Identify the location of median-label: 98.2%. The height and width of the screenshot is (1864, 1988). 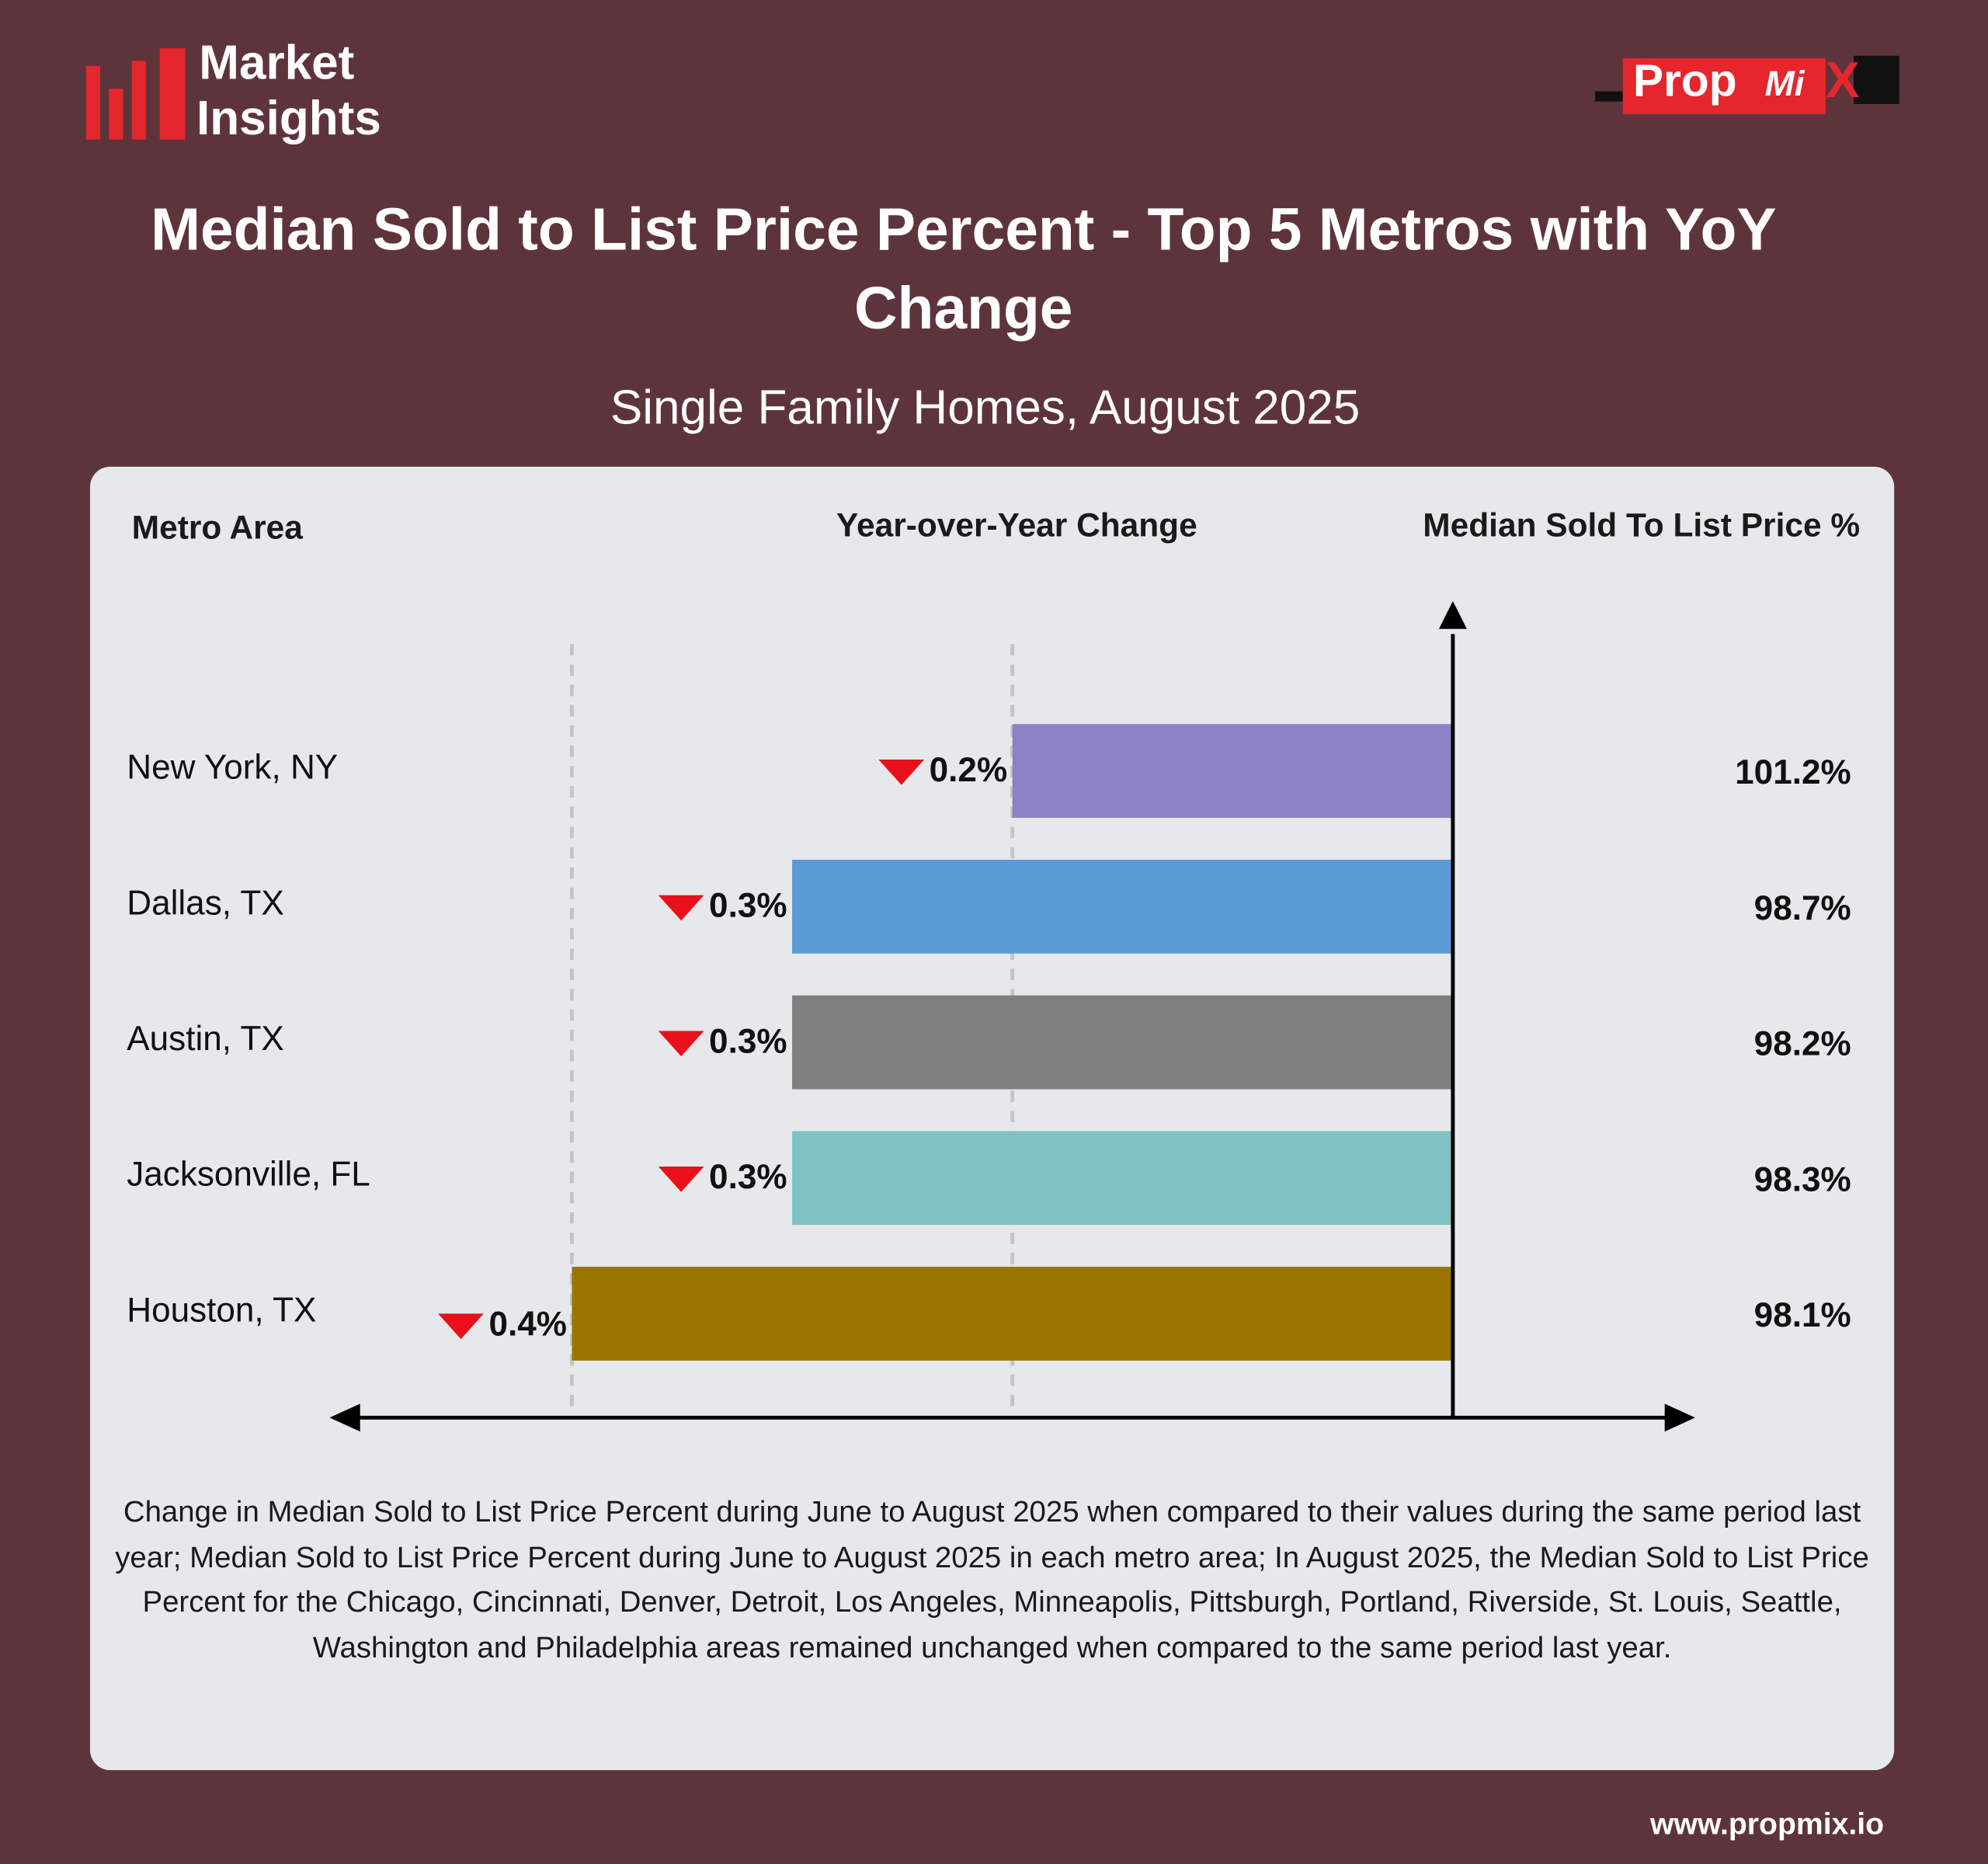
(1802, 1044).